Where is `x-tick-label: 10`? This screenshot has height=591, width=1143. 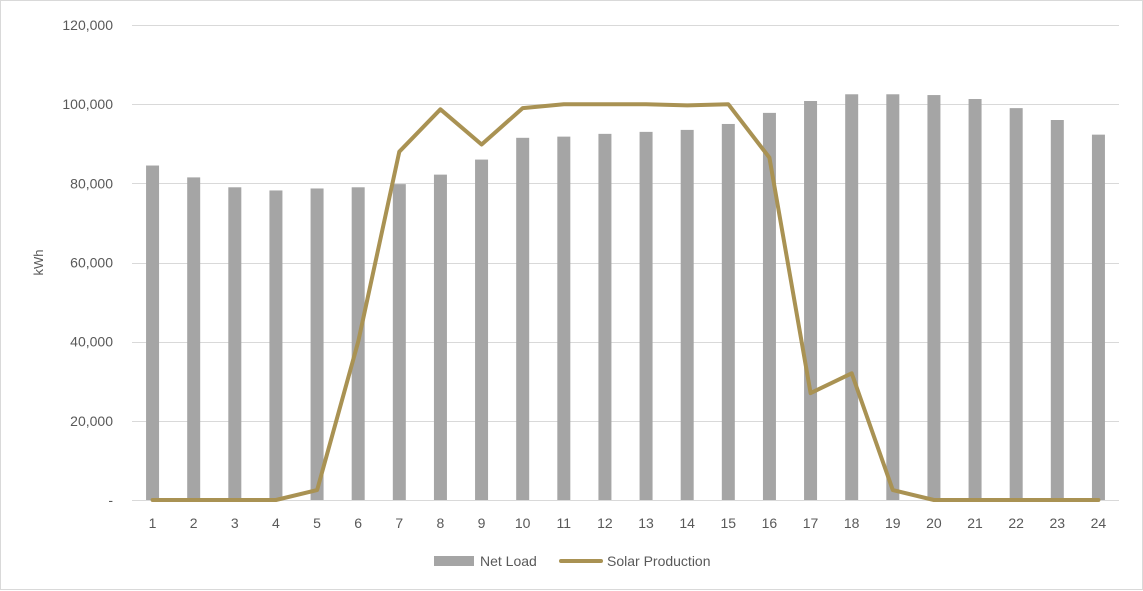 x-tick-label: 10 is located at coordinates (523, 523).